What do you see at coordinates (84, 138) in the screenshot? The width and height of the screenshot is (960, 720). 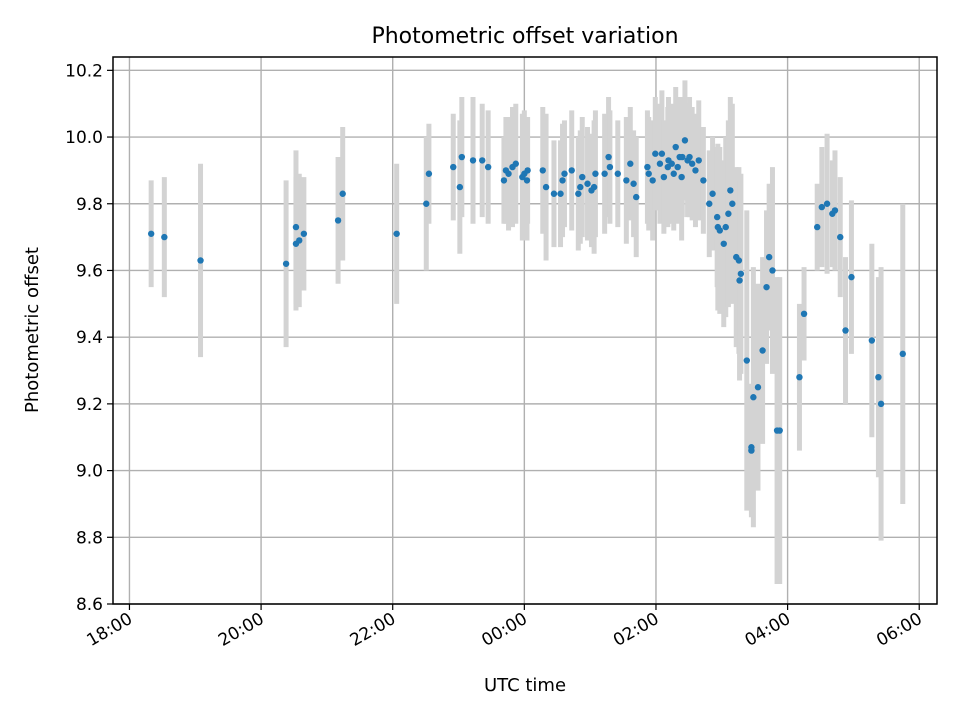 I see `y-tick-label: 10.0` at bounding box center [84, 138].